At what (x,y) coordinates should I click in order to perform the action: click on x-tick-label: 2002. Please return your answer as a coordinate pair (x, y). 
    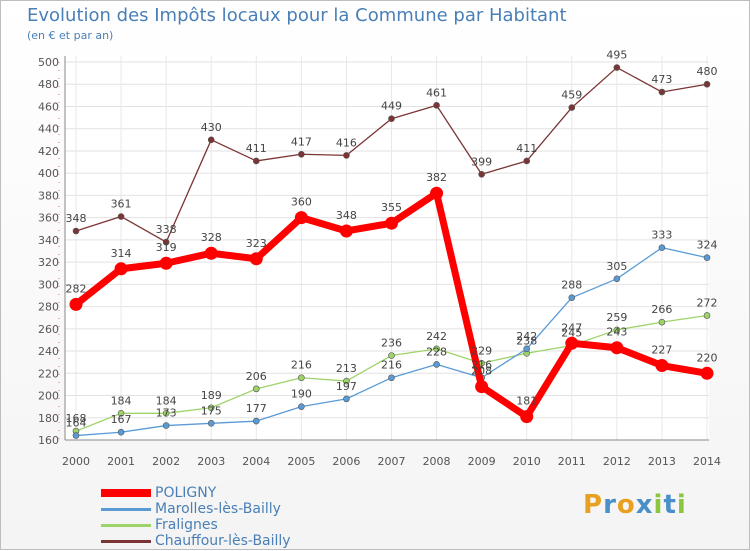
    Looking at the image, I should click on (166, 461).